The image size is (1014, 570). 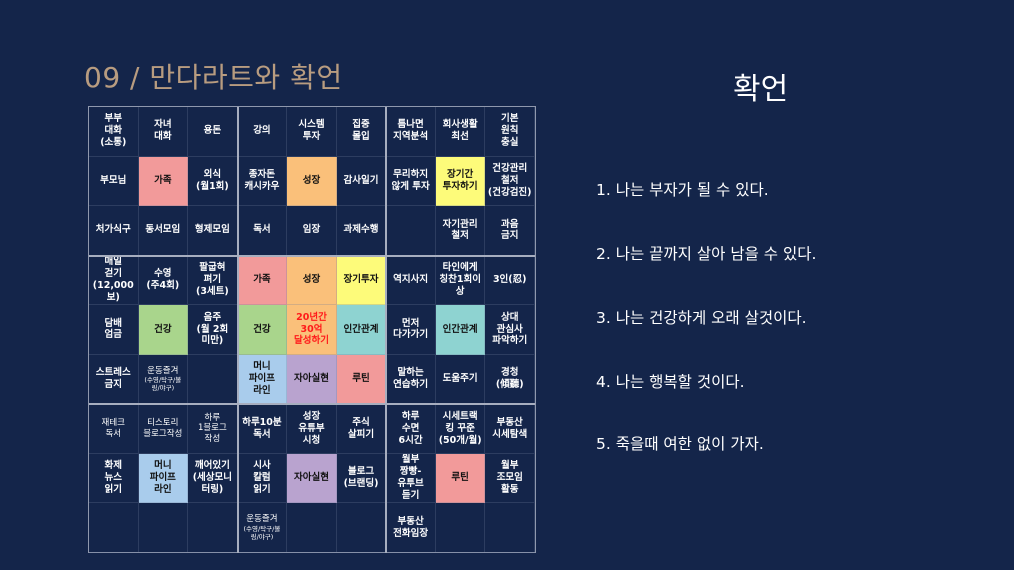 I want to click on mandalart-cell-text: 자기관리 철저, so click(x=460, y=230).